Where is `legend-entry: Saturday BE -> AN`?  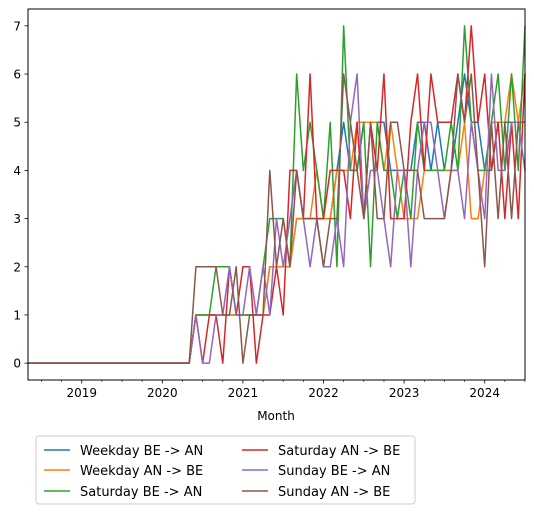
legend-entry: Saturday BE -> AN is located at coordinates (123, 492).